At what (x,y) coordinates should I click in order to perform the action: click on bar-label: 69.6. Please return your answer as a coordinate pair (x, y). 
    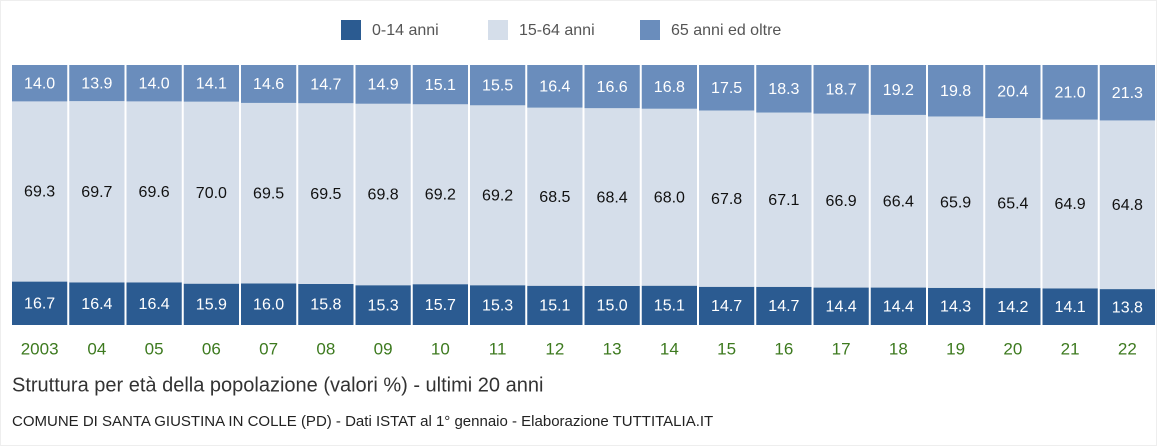
    Looking at the image, I should click on (154, 192).